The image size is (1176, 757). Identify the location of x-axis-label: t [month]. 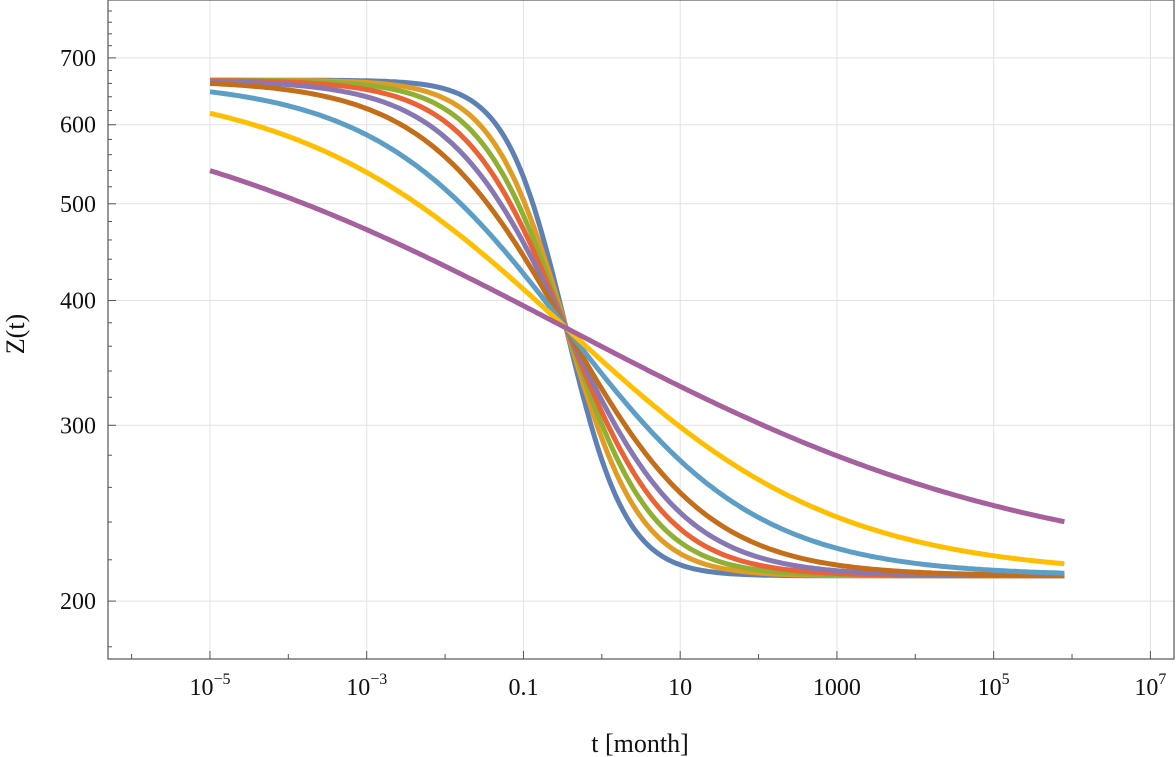
(640, 743).